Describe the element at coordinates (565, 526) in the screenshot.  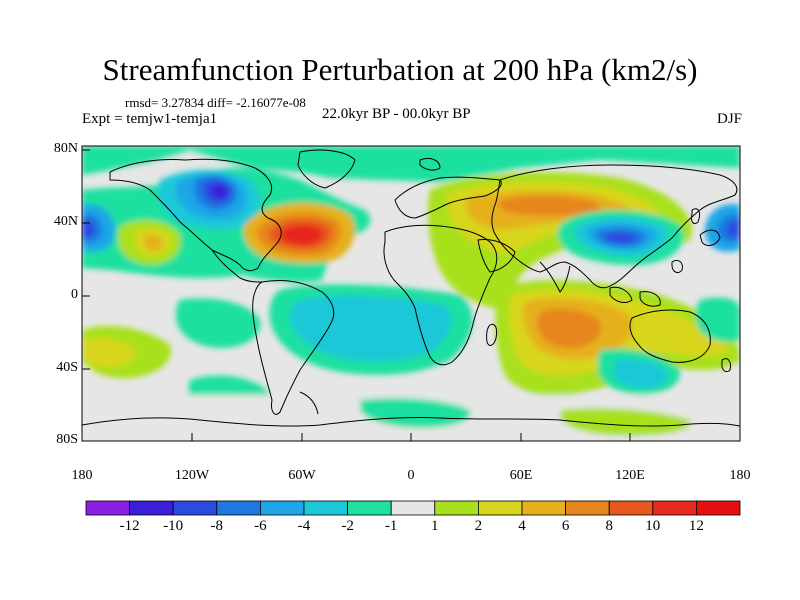
I see `colorbar-label: 6` at that location.